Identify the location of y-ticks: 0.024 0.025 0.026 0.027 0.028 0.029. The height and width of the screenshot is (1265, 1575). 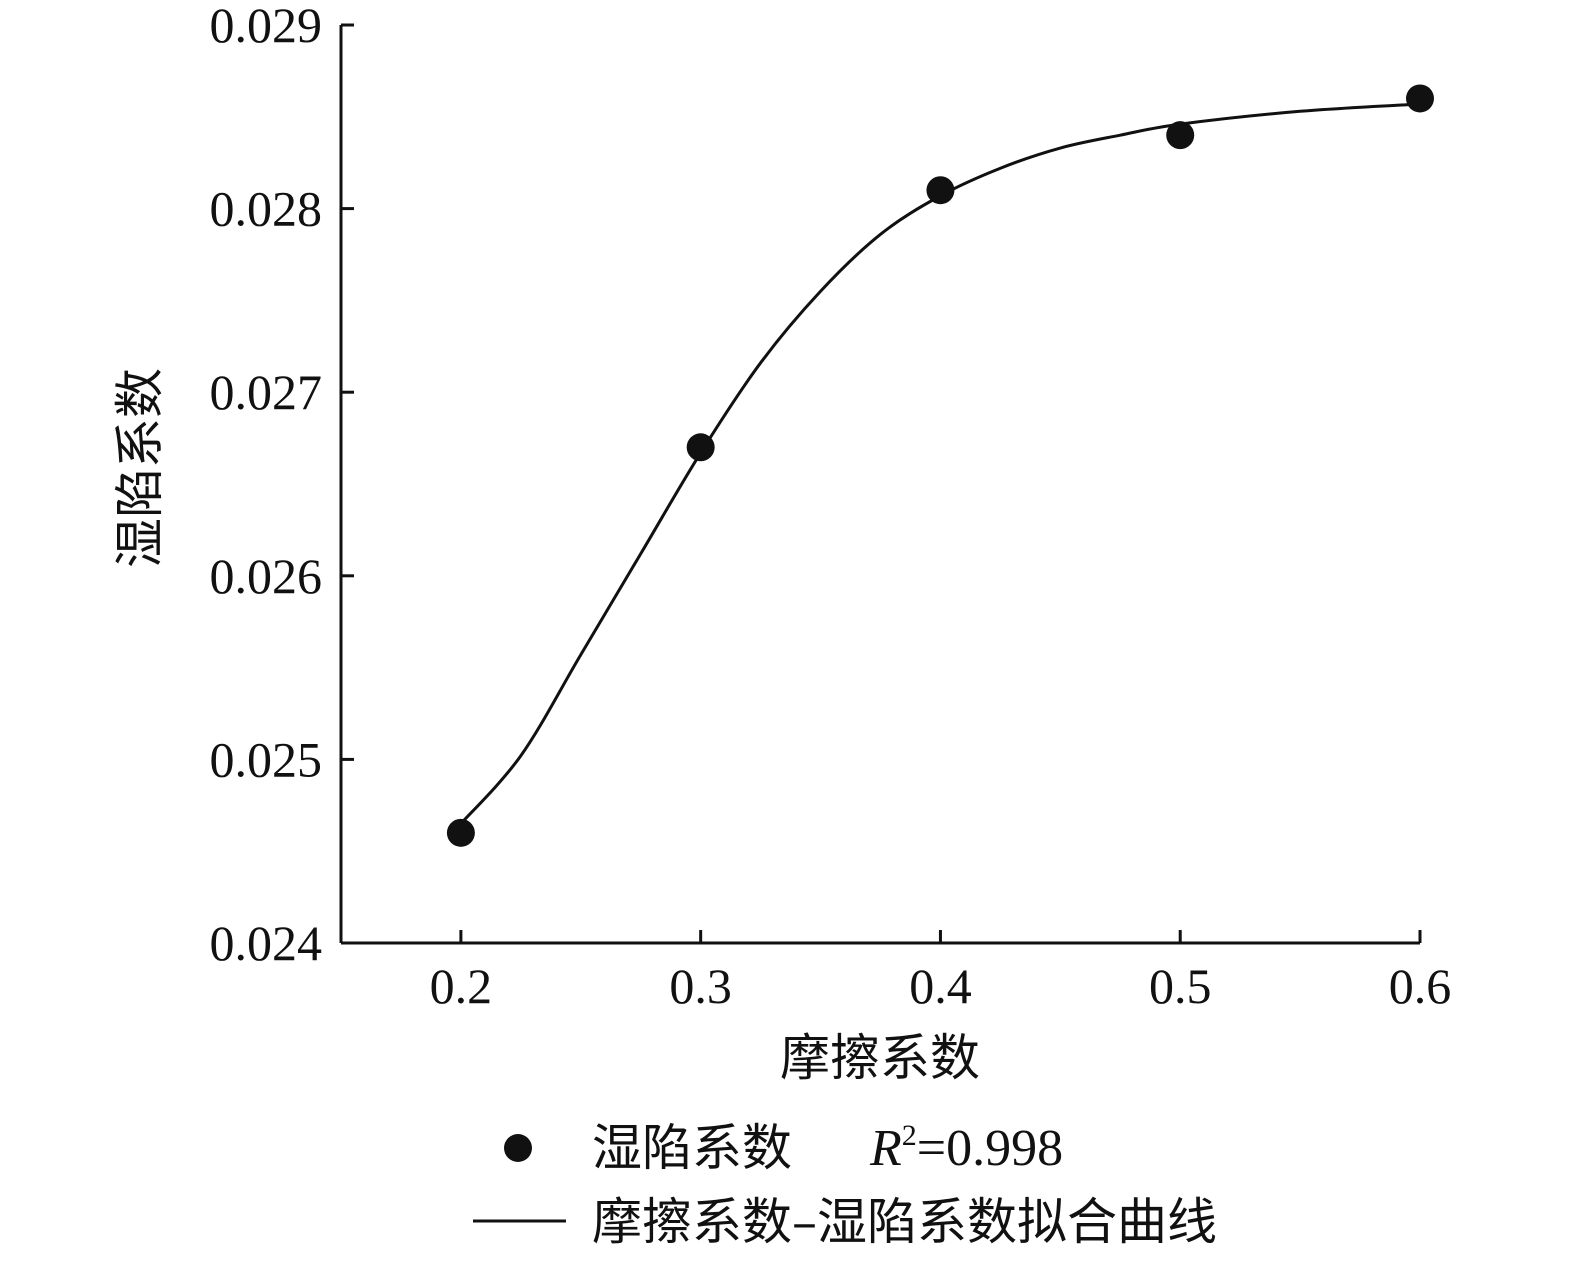
(282, 485).